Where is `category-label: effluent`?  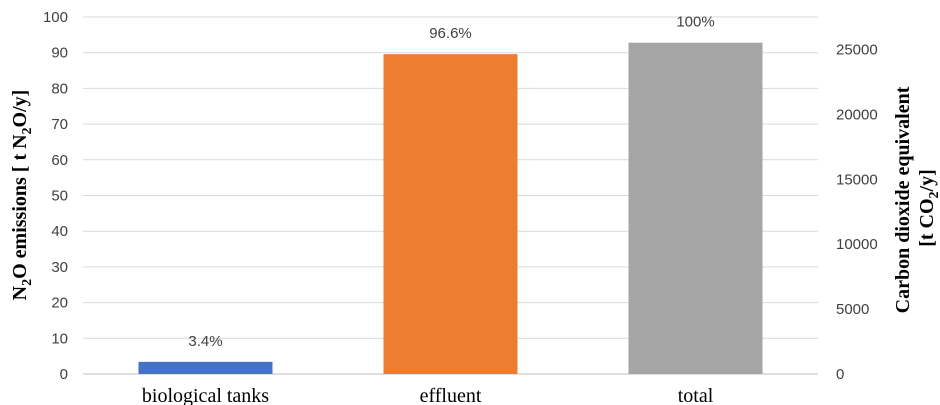 category-label: effluent is located at coordinates (451, 395).